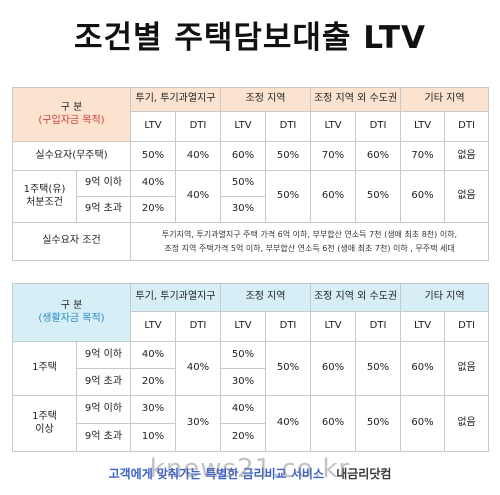 The height and width of the screenshot is (495, 500). What do you see at coordinates (153, 437) in the screenshot?
I see `value-cell: 10%` at bounding box center [153, 437].